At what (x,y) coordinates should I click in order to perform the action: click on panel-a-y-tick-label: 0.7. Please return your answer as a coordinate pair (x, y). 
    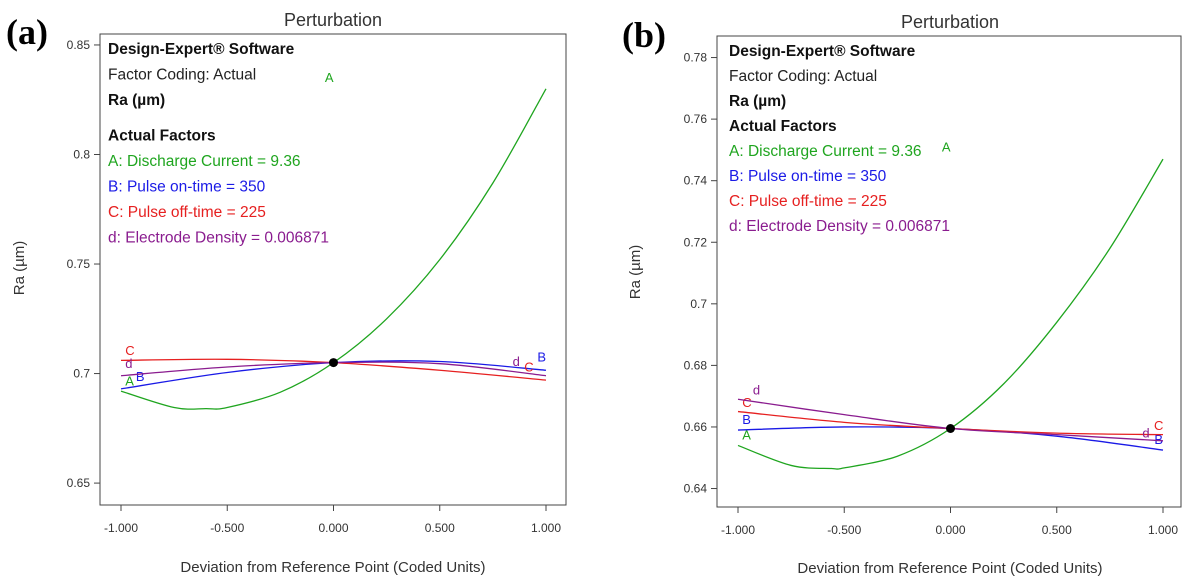
    Looking at the image, I should click on (81, 374).